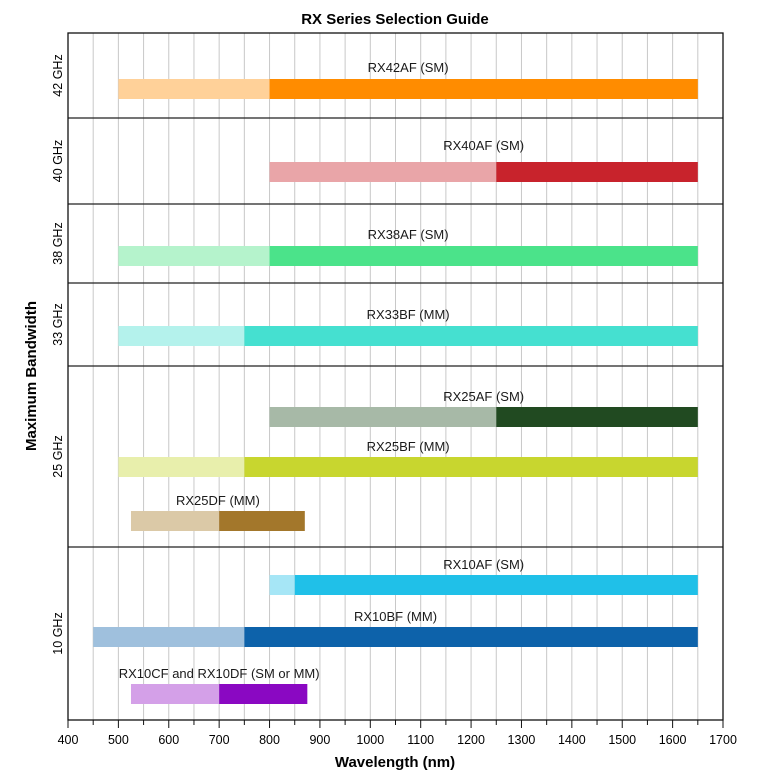 This screenshot has height=780, width=760. Describe the element at coordinates (58, 243) in the screenshot. I see `band-label: 38 GHz` at that location.